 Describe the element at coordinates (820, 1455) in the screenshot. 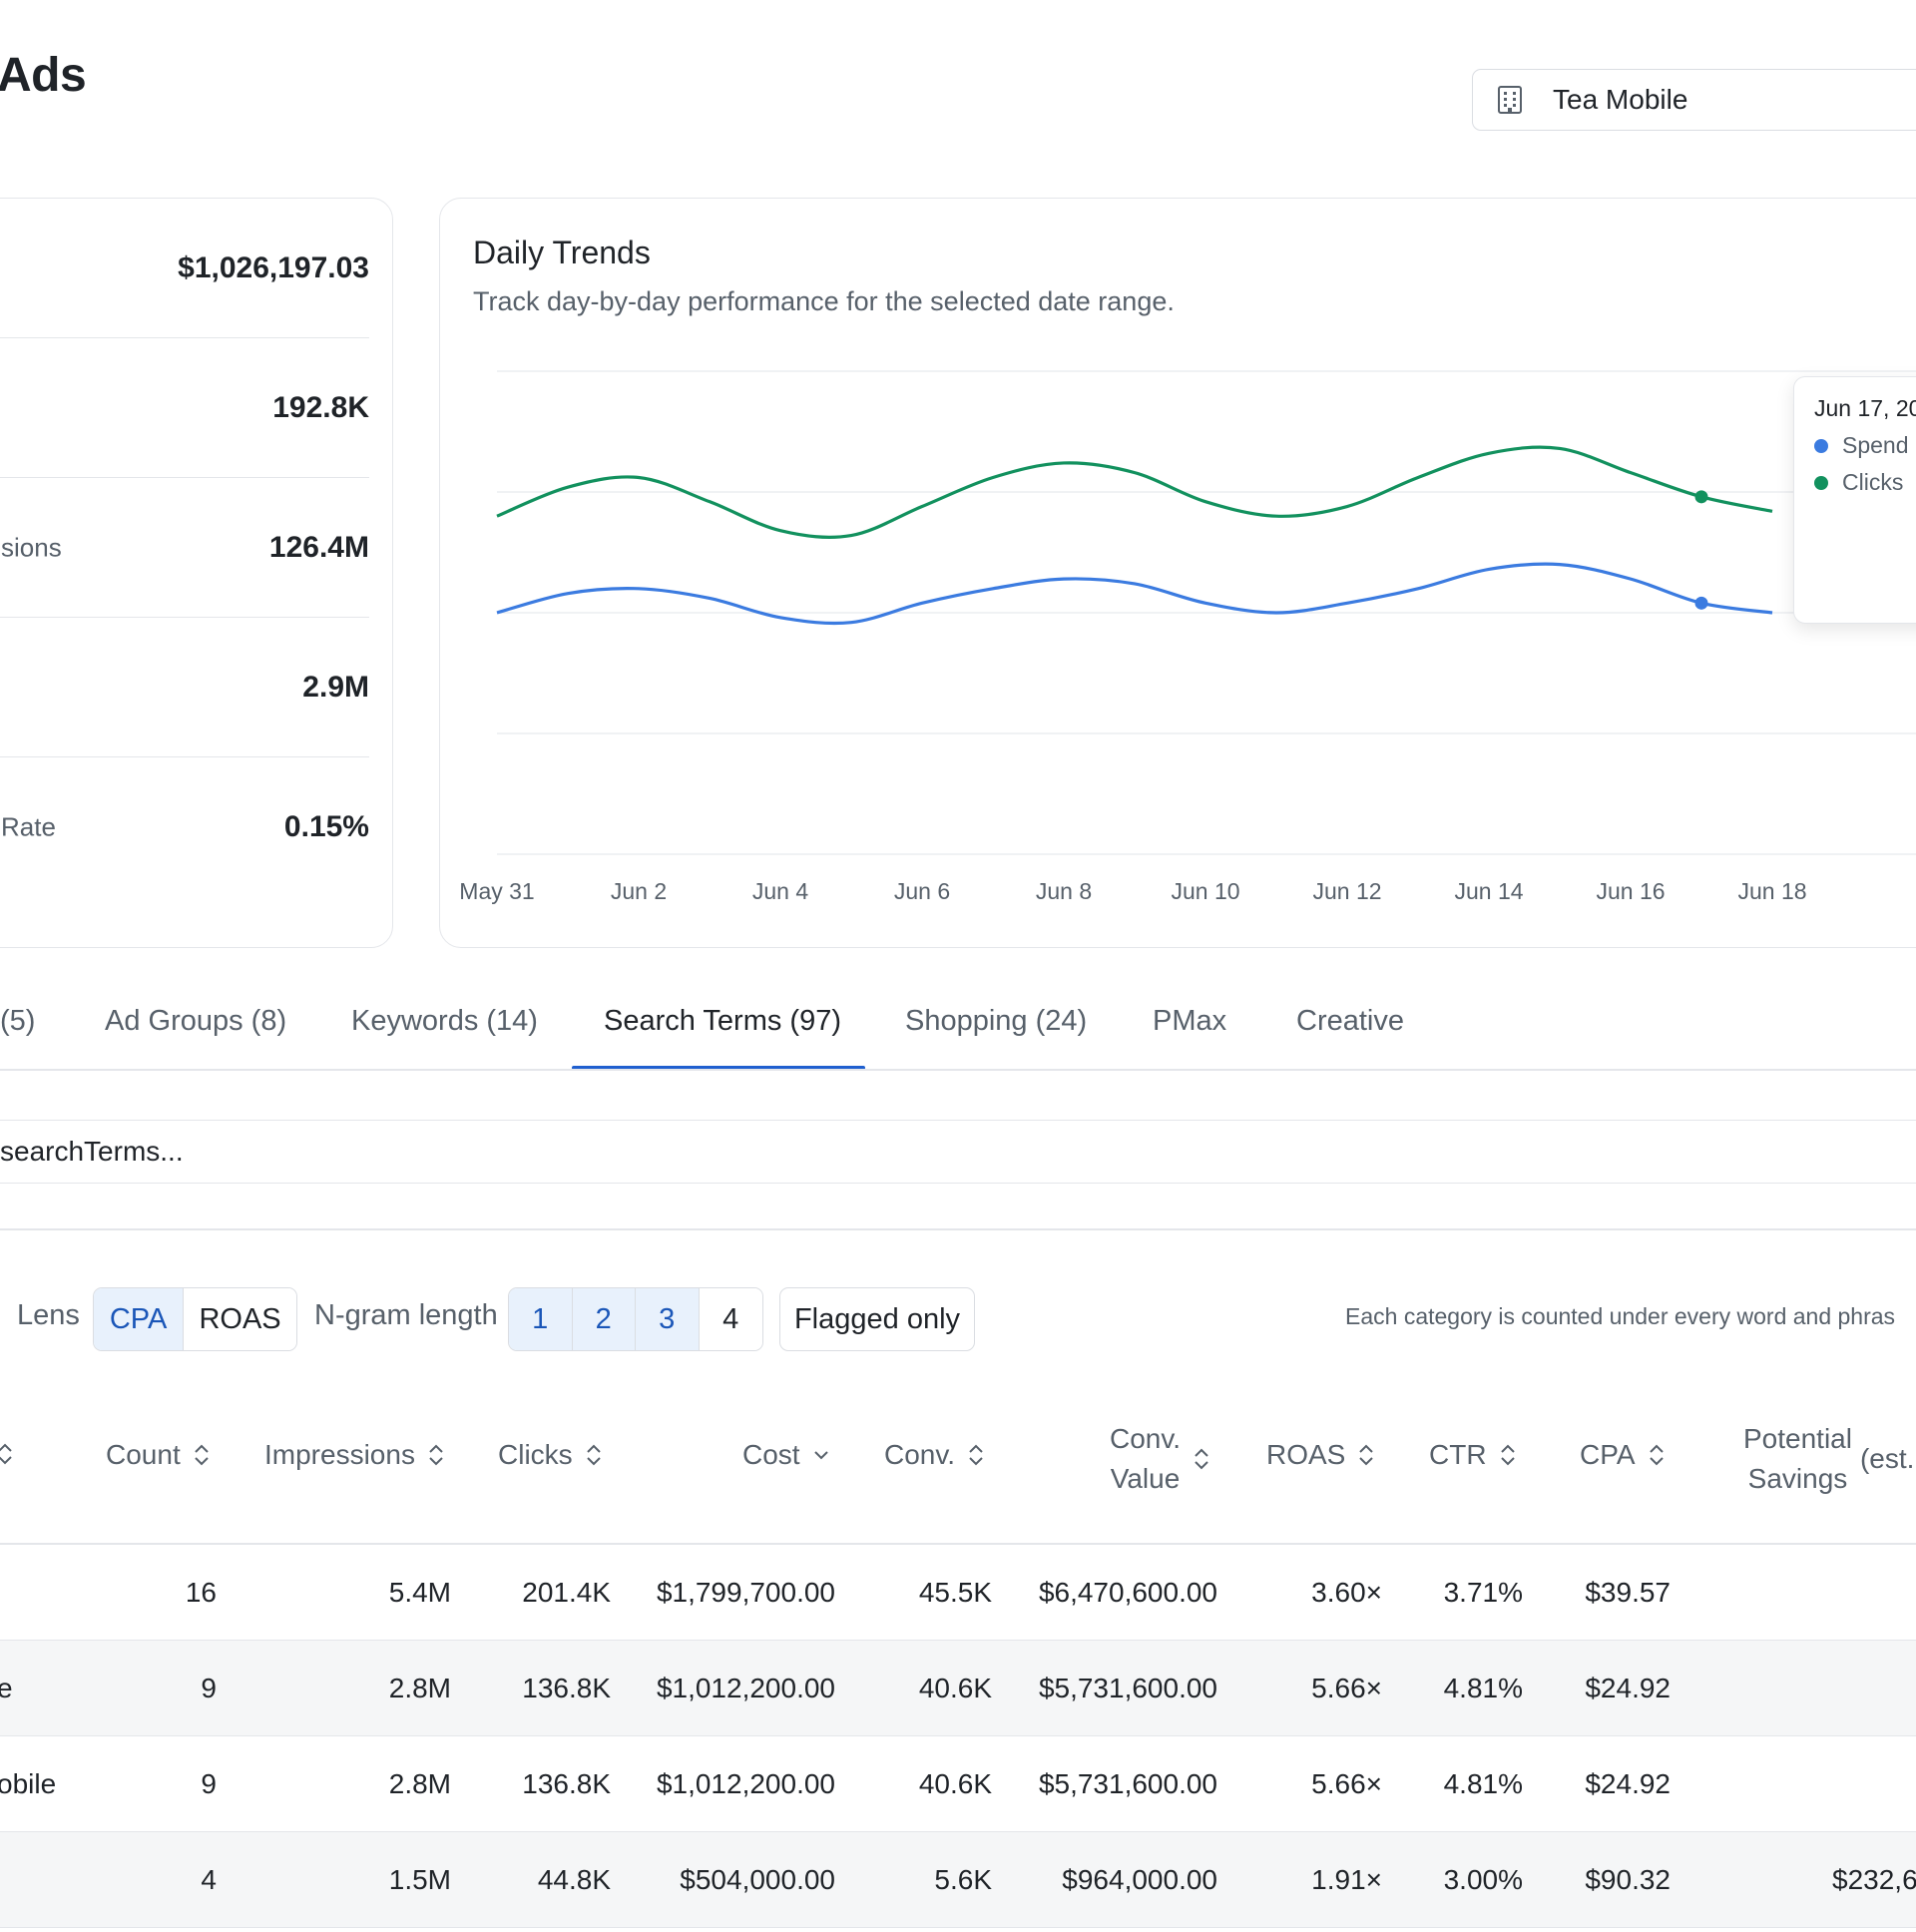

I see `chevron-down-icon` at that location.